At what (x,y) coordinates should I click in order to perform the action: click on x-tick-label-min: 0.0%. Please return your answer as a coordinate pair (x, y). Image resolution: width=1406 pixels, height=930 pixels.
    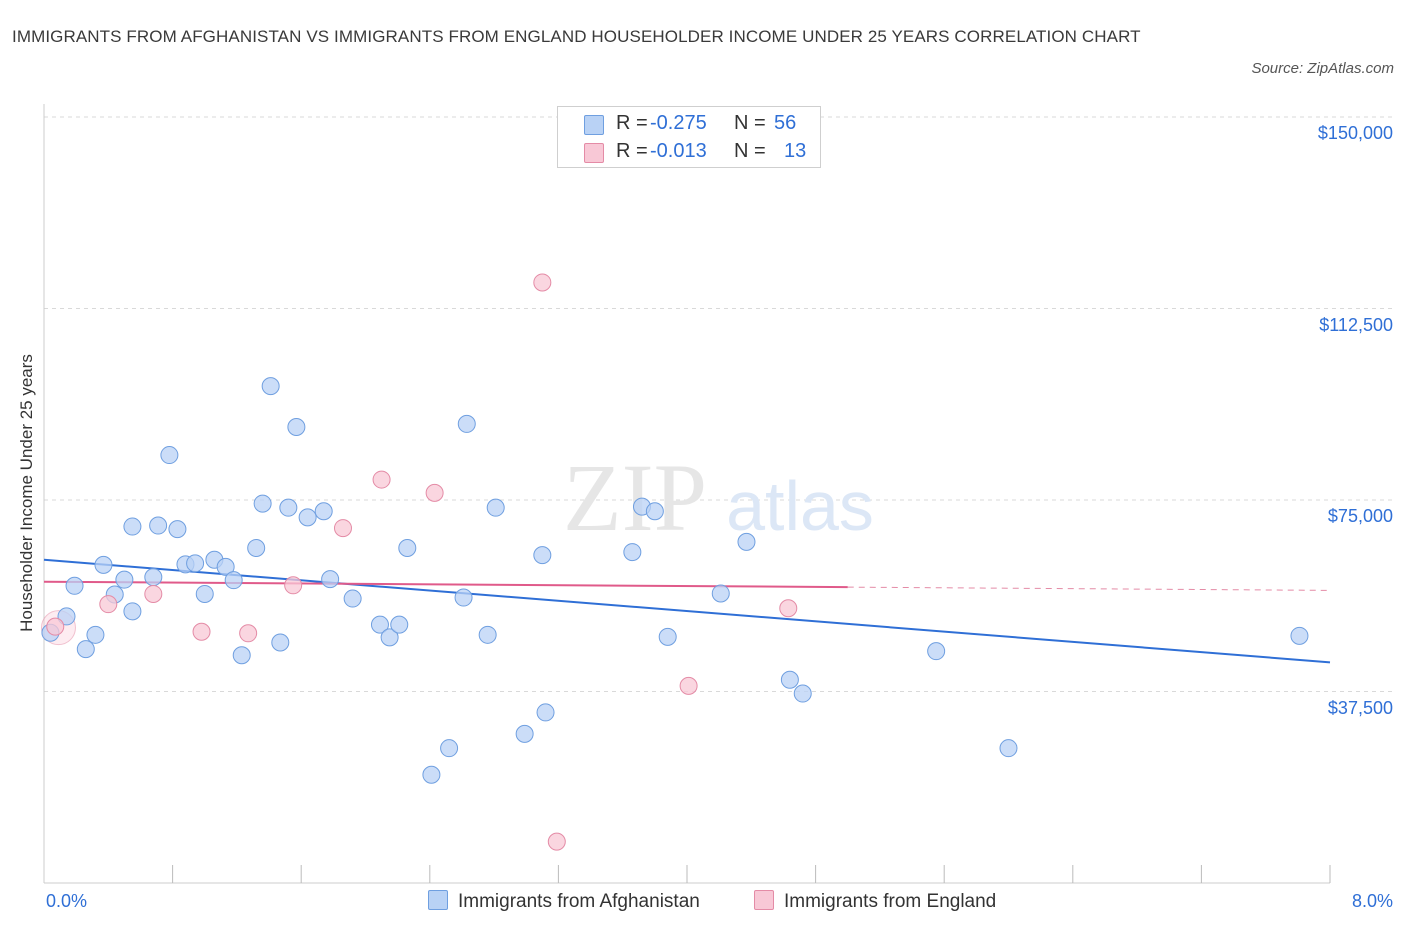
    Looking at the image, I should click on (67, 901).